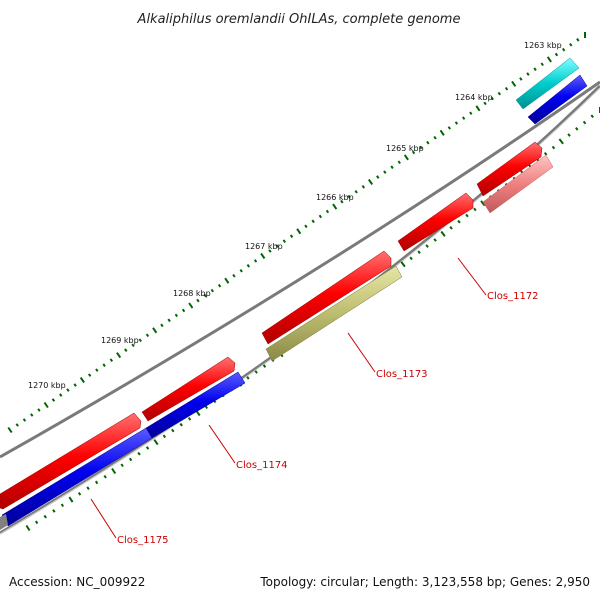 Image resolution: width=600 pixels, height=600 pixels. What do you see at coordinates (543, 45) in the screenshot?
I see `kbp-label: 1263 kbp` at bounding box center [543, 45].